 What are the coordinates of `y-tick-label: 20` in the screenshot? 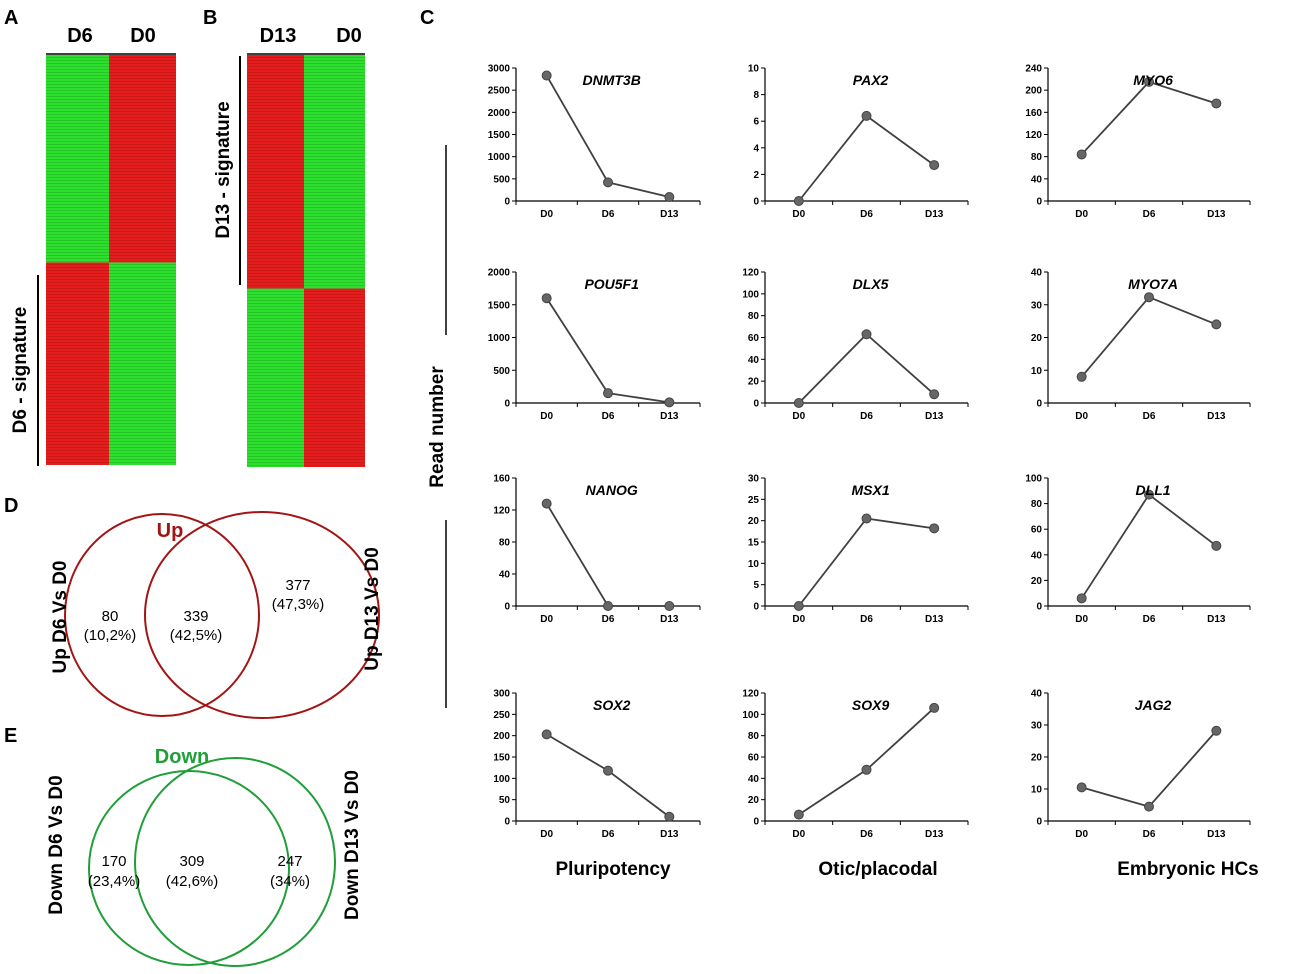 It's located at (754, 521).